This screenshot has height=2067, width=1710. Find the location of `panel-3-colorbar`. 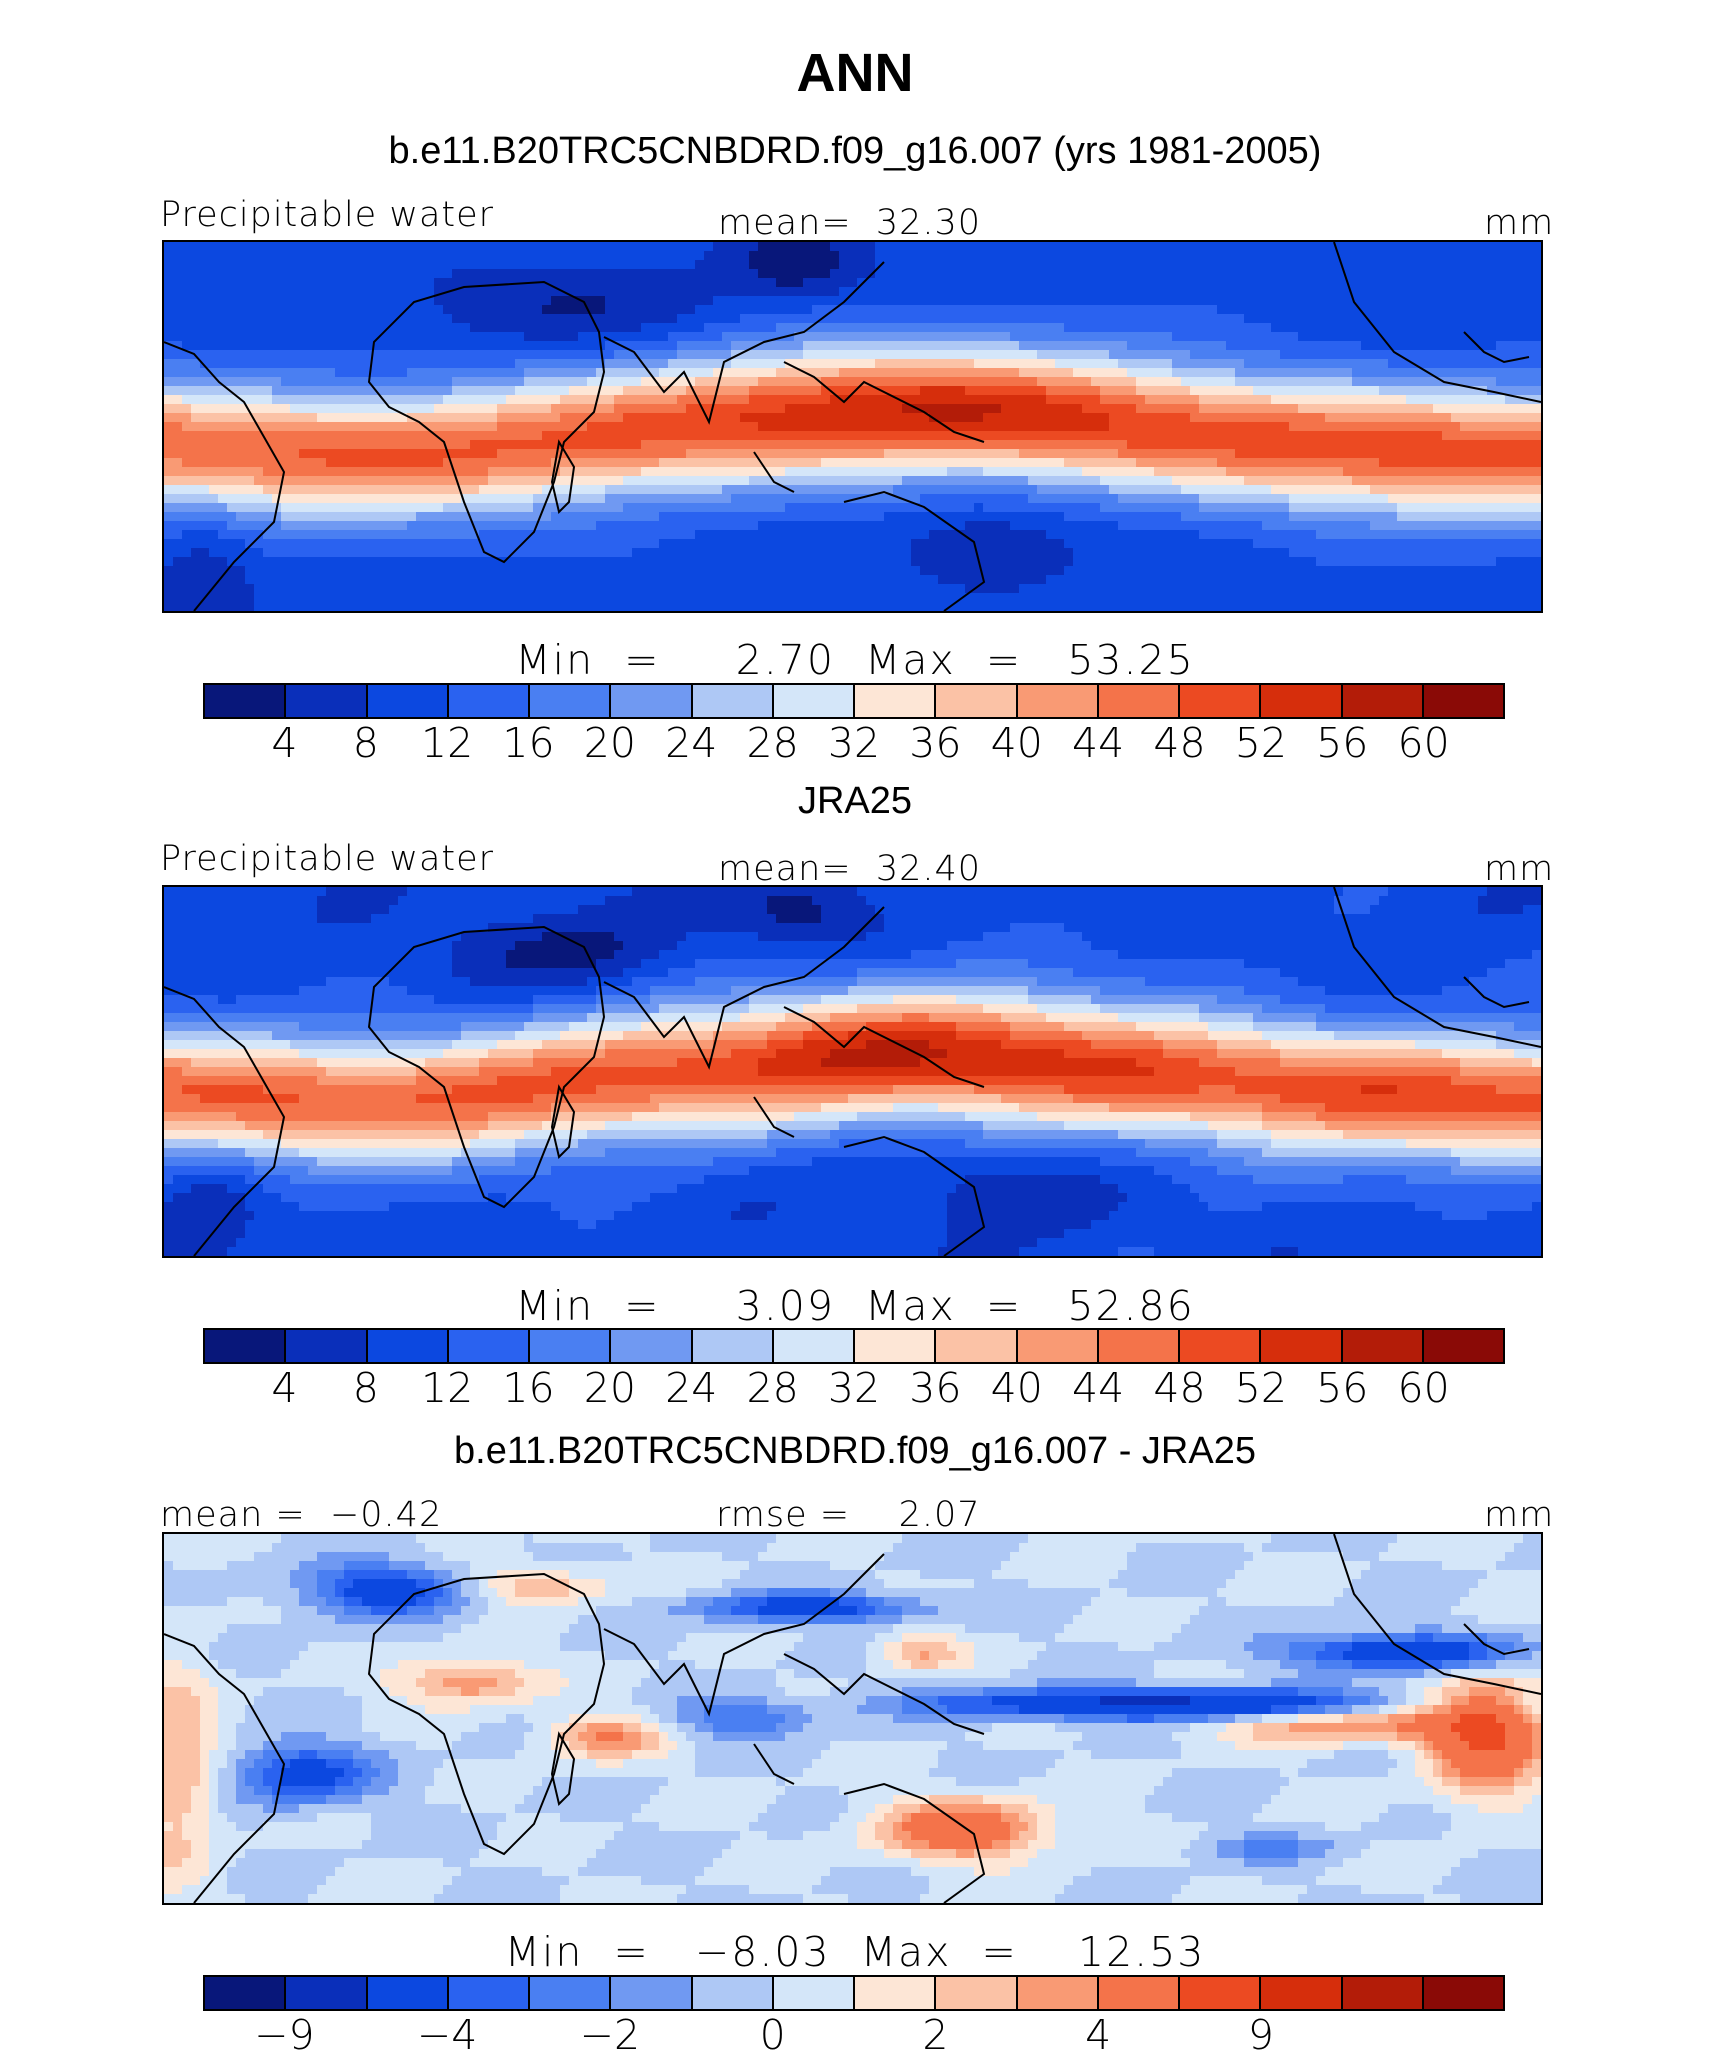

panel-3-colorbar is located at coordinates (854, 1993).